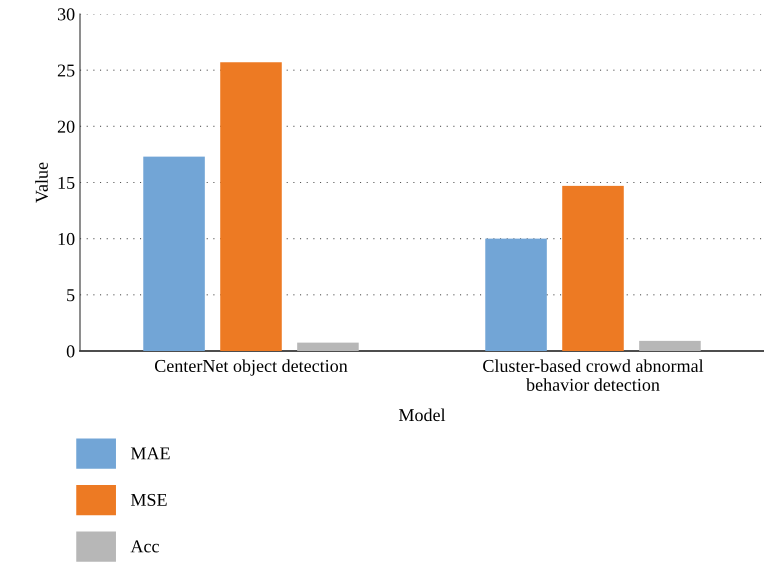 The height and width of the screenshot is (578, 764). I want to click on legend-label: Acc, so click(144, 546).